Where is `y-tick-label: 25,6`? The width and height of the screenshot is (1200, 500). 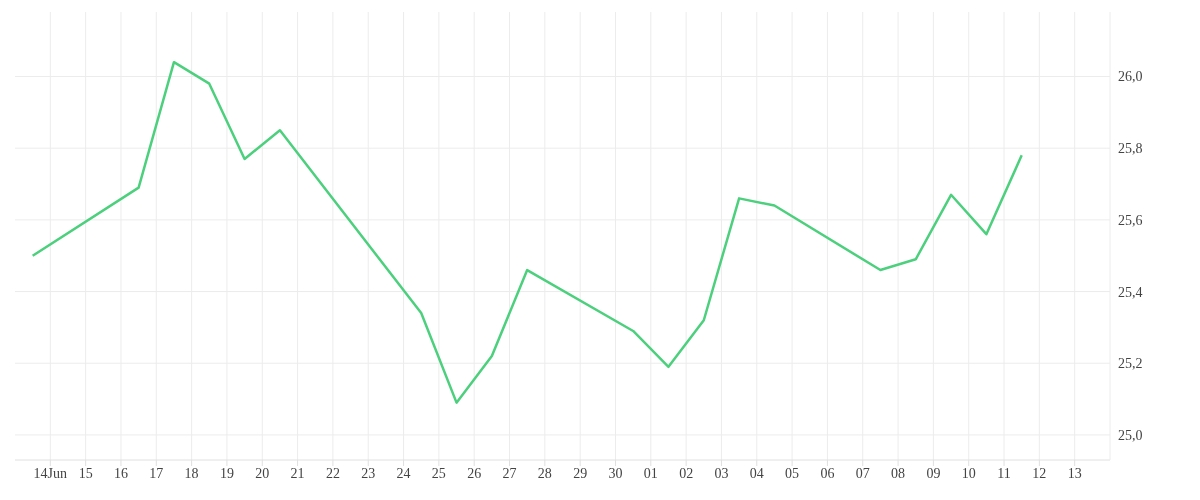 y-tick-label: 25,6 is located at coordinates (1130, 220).